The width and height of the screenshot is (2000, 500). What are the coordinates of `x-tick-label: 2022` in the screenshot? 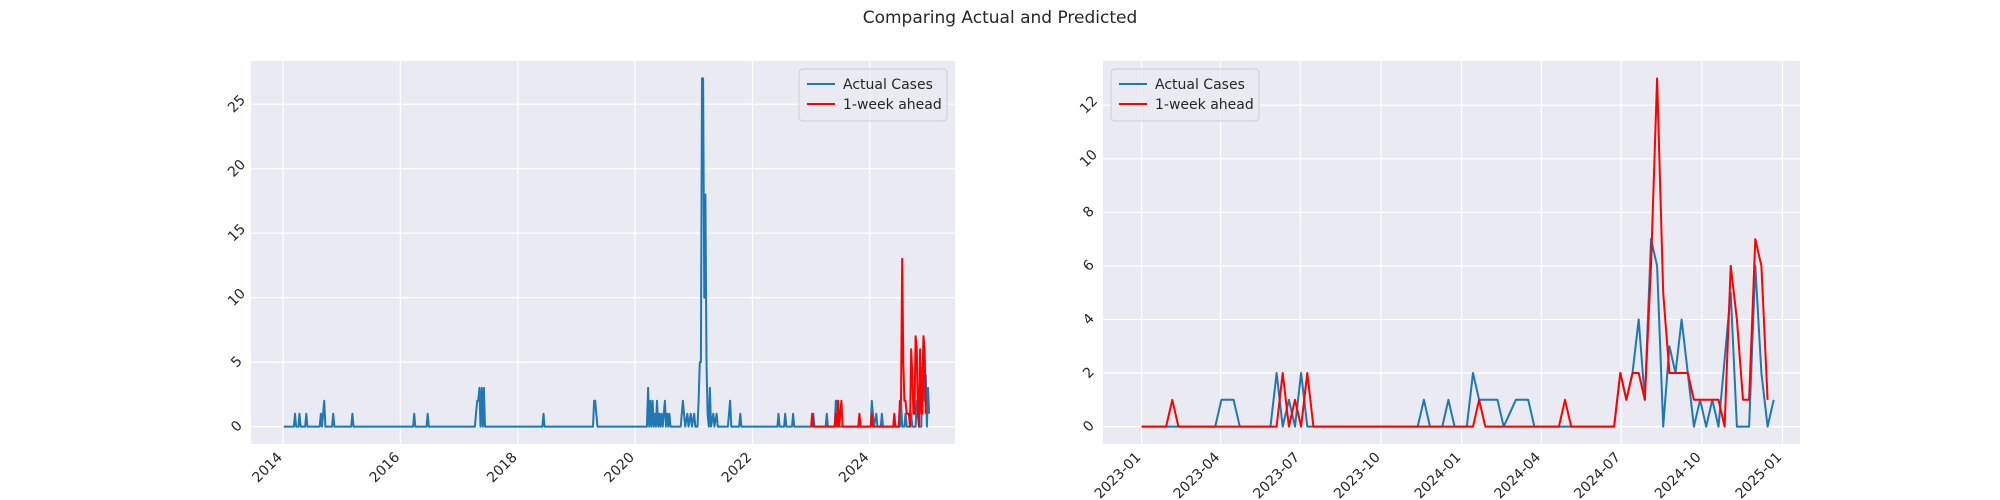 It's located at (737, 468).